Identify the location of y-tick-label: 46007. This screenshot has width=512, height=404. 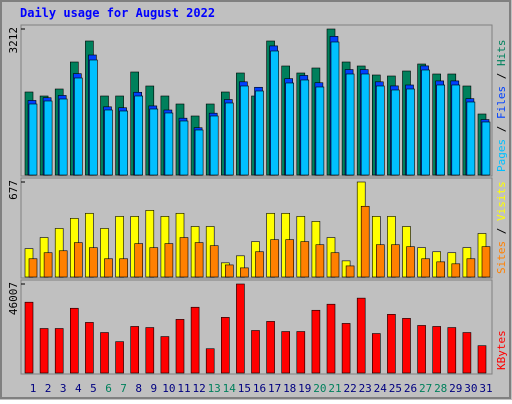
(13, 298).